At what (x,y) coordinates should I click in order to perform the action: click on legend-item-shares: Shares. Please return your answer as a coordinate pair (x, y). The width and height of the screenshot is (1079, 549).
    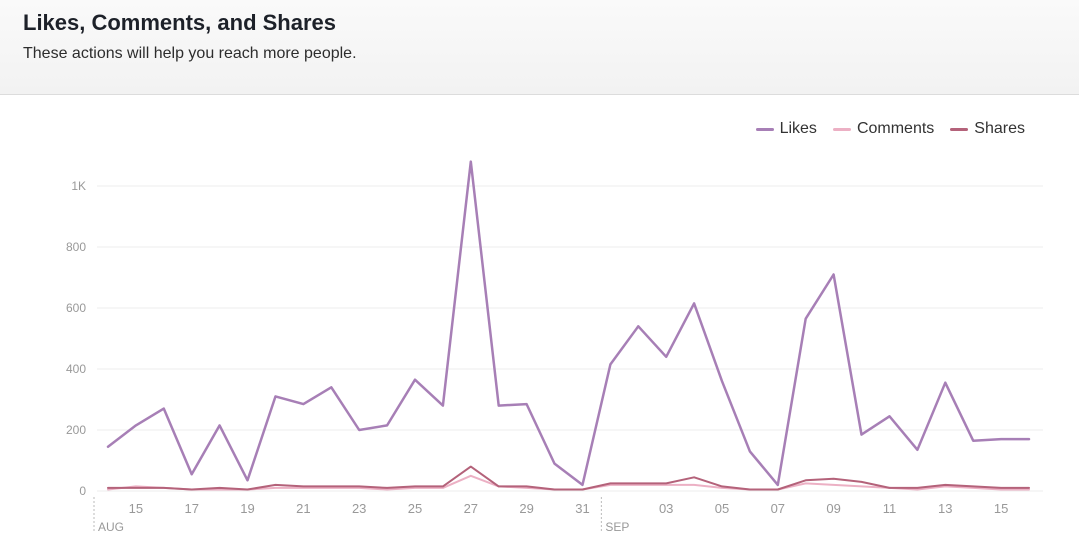
    Looking at the image, I should click on (987, 129).